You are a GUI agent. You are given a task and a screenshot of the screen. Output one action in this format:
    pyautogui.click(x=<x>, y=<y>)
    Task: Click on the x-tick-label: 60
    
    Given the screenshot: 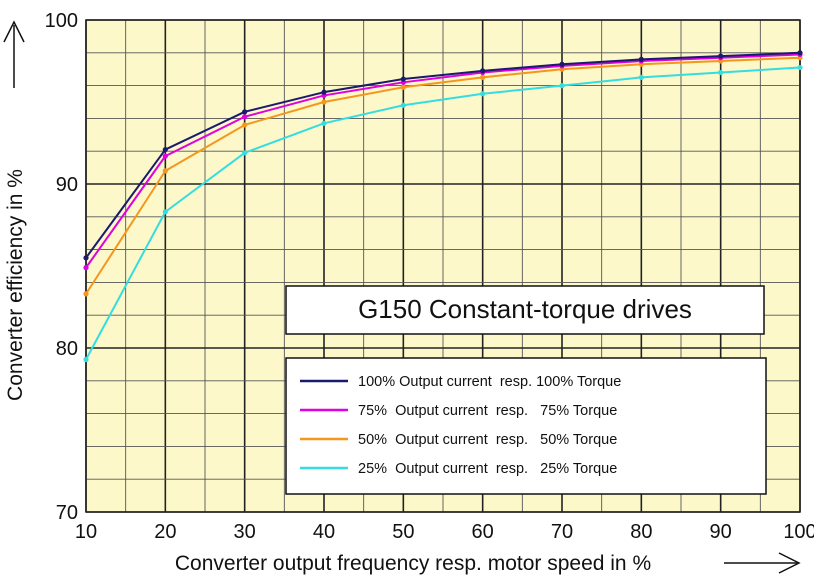 What is the action you would take?
    pyautogui.click(x=483, y=532)
    